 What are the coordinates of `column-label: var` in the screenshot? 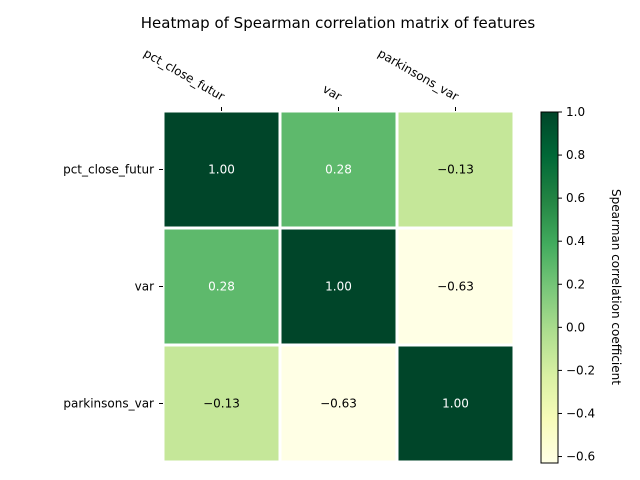 It's located at (332, 93).